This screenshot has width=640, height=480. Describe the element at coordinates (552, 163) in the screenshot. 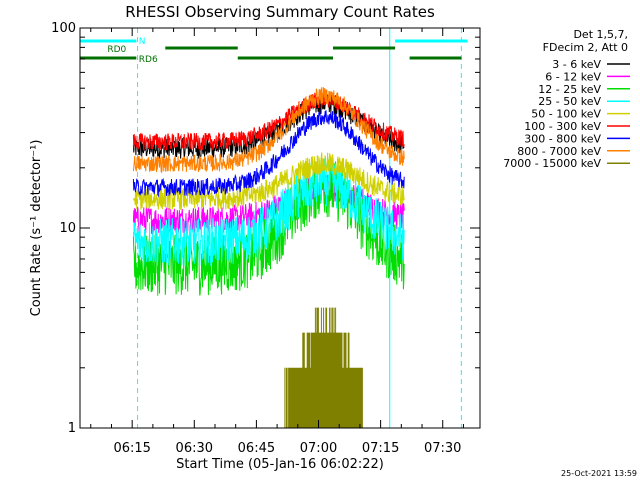

I see `legend-label: 7000 - 15000 keV` at that location.